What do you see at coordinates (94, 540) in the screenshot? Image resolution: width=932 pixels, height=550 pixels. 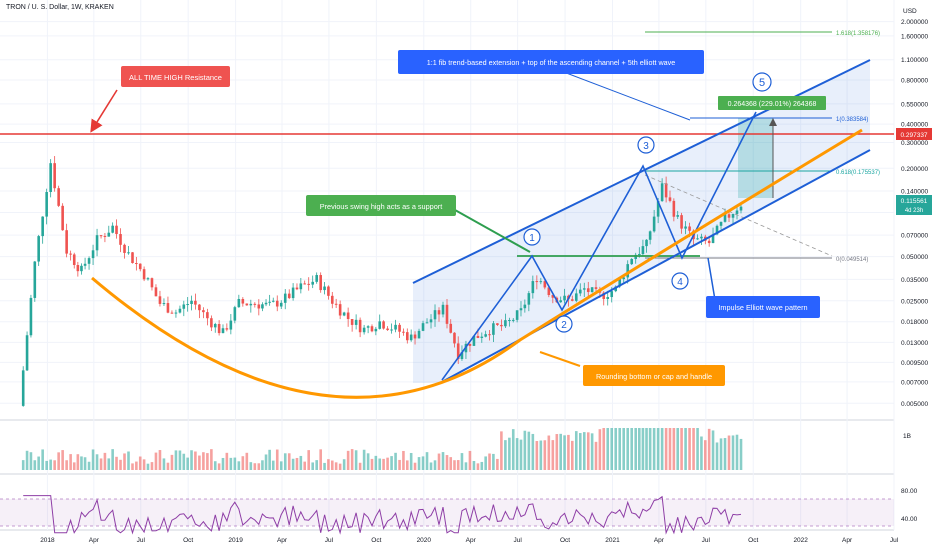 I see `time-tick: Apr` at bounding box center [94, 540].